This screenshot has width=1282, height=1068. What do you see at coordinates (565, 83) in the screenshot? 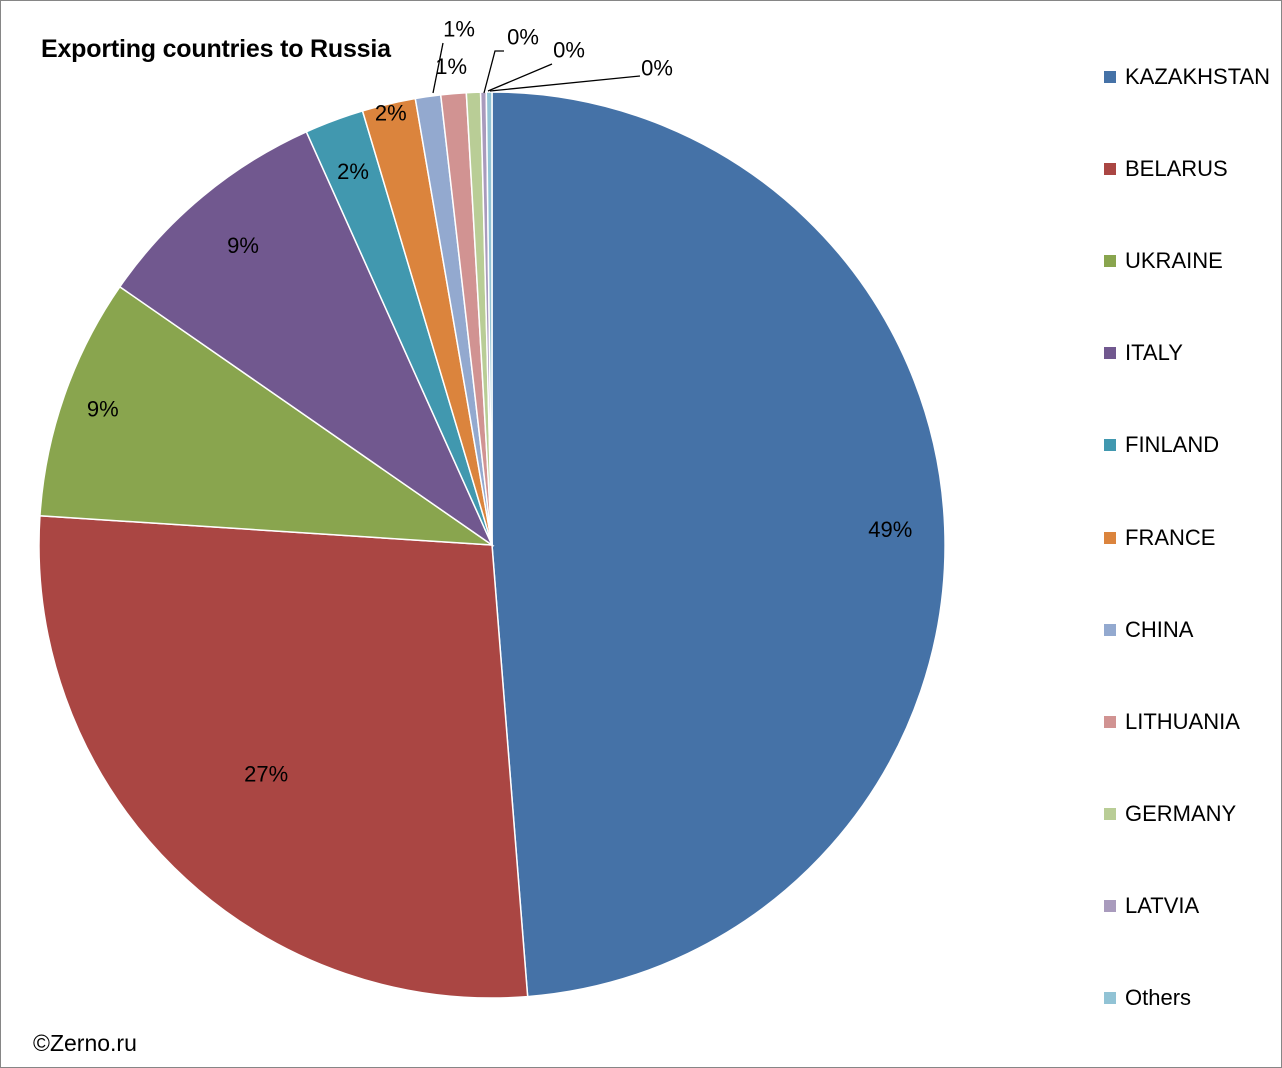
I see `leader-line-others` at bounding box center [565, 83].